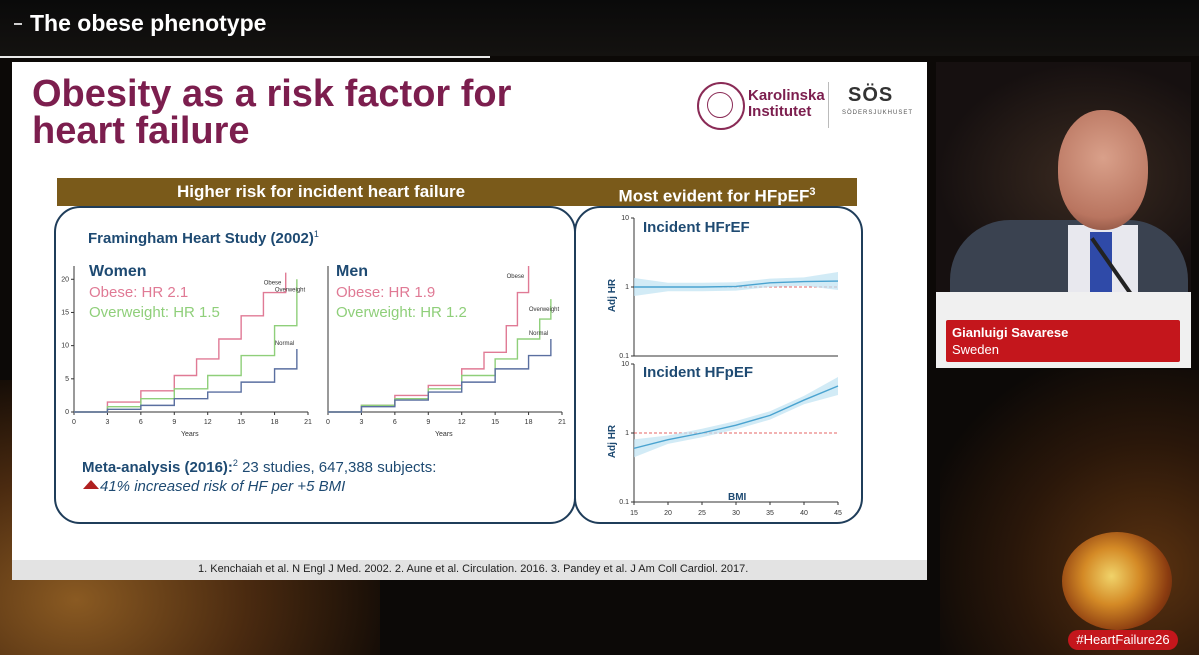 The image size is (1199, 655). I want to click on women-overweight-hr: Overweight: HR 1.5, so click(154, 312).